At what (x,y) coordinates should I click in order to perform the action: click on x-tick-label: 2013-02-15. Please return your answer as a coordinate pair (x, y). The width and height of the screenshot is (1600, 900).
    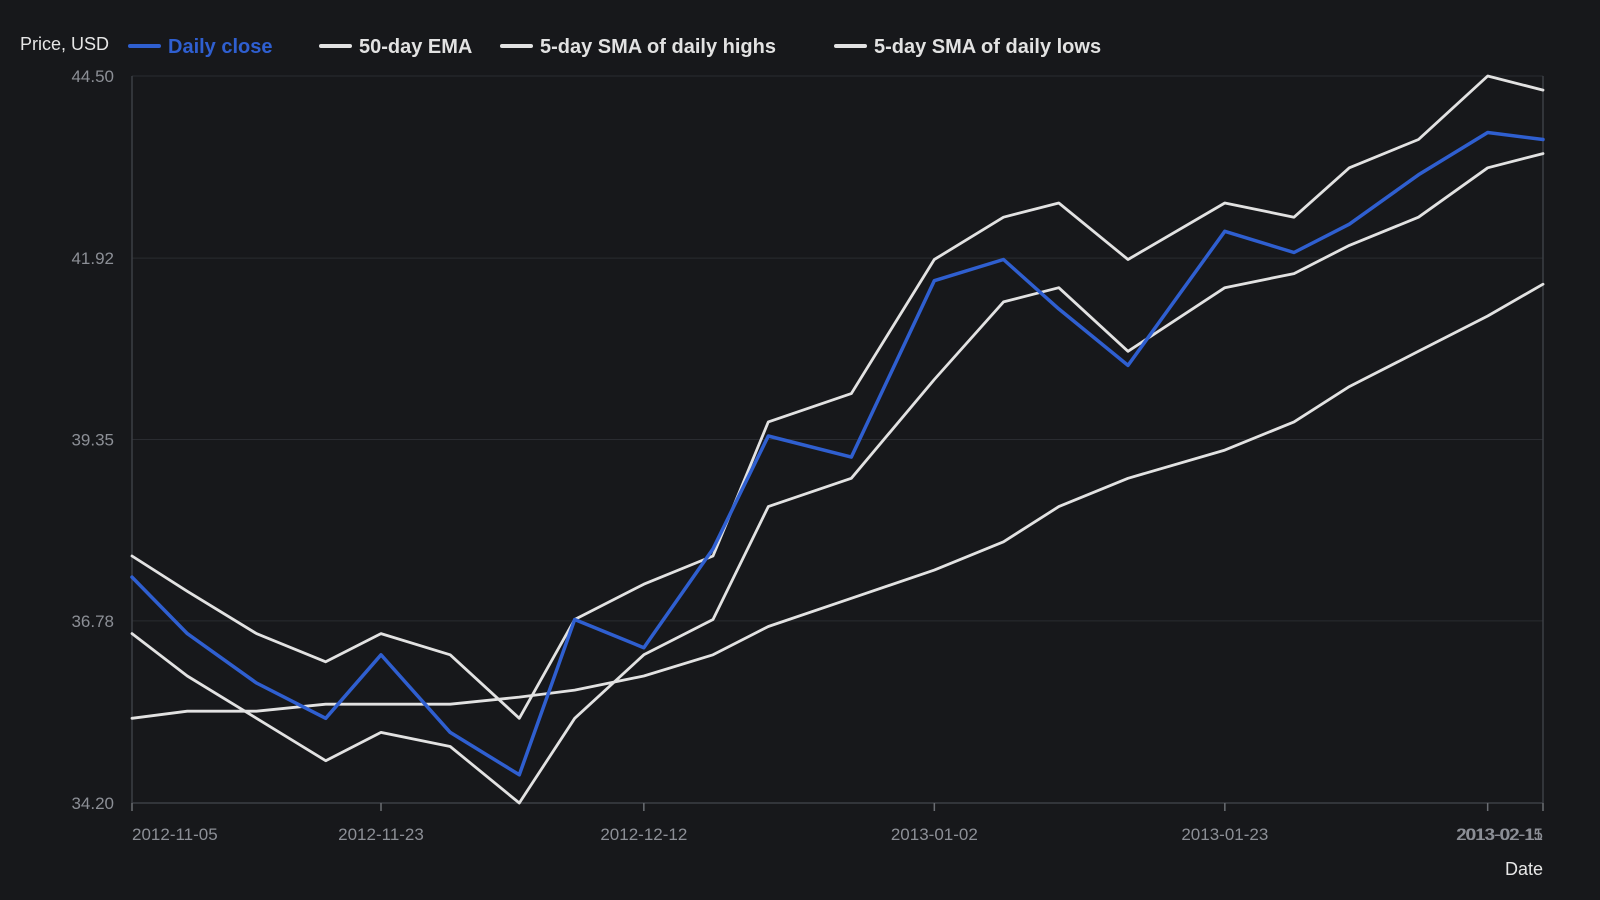
    Looking at the image, I should click on (1499, 834).